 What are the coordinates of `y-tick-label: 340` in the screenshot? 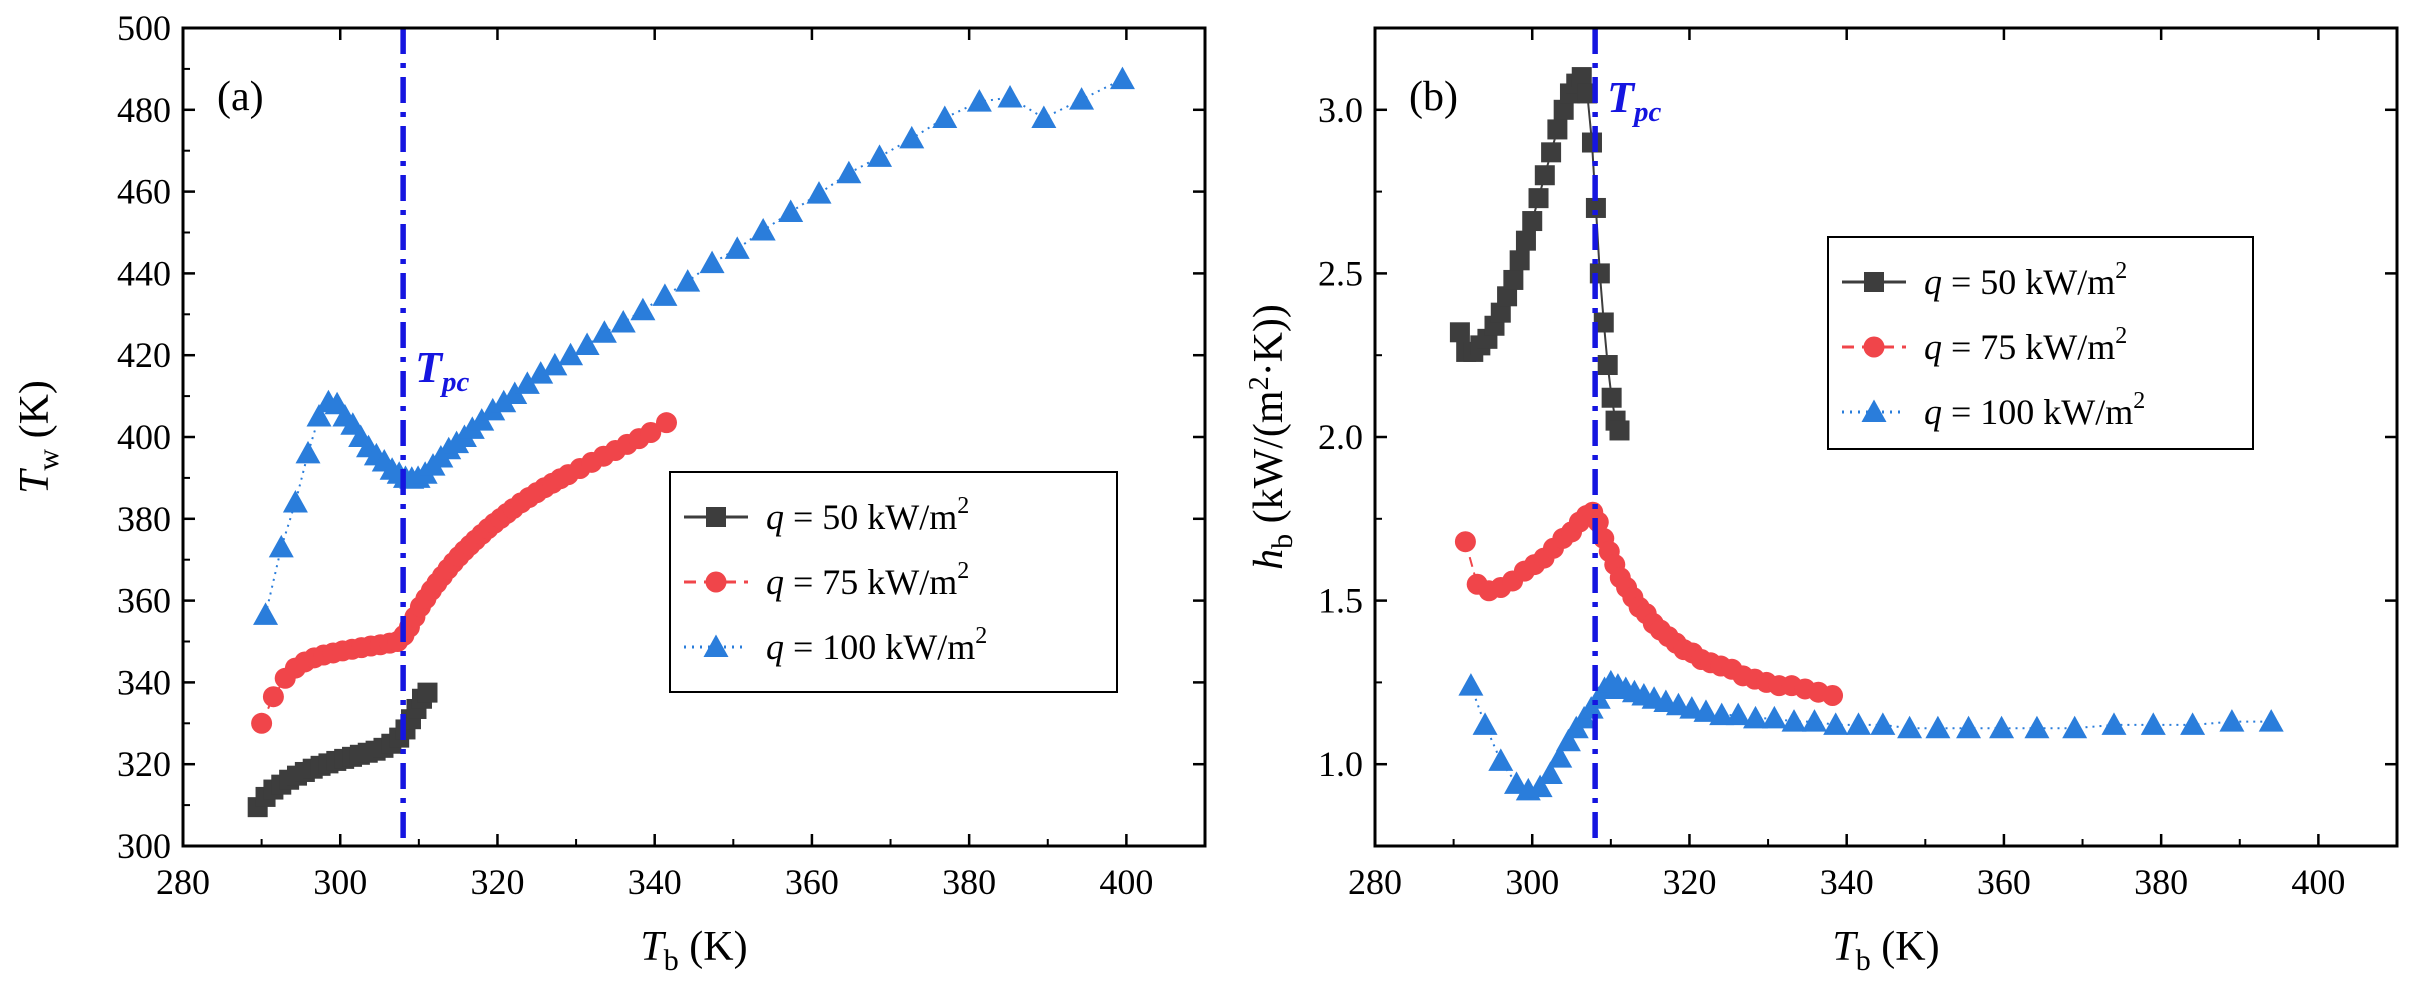 It's located at (144, 682).